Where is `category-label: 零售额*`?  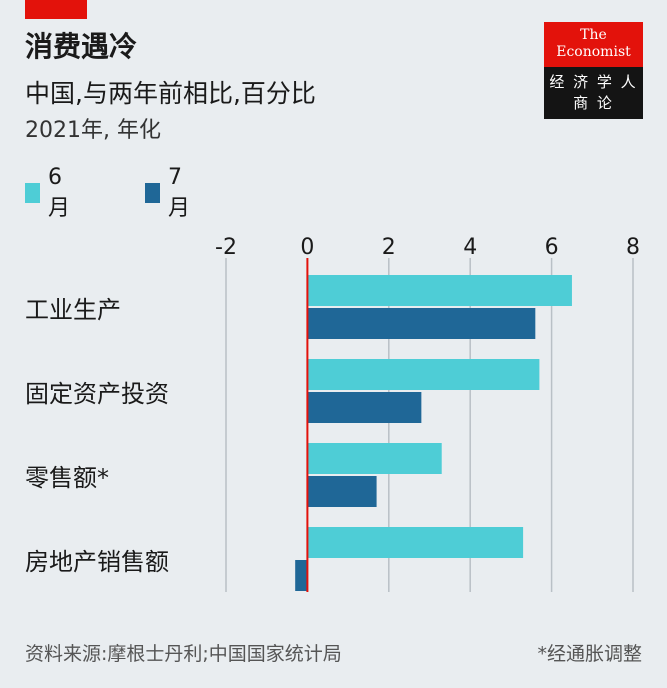
category-label: 零售额* is located at coordinates (67, 478).